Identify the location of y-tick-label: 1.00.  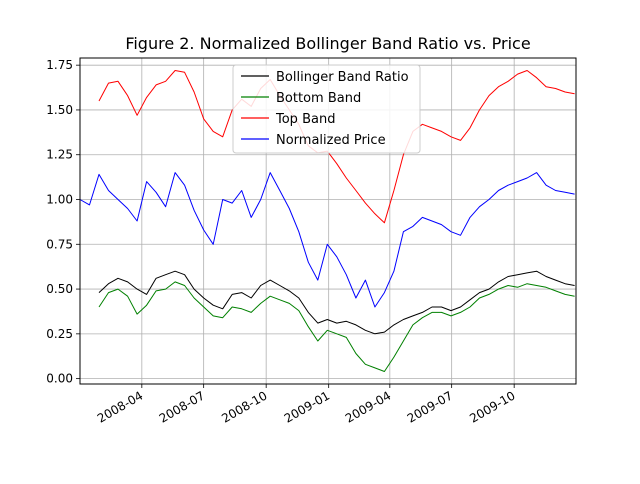
(59, 200).